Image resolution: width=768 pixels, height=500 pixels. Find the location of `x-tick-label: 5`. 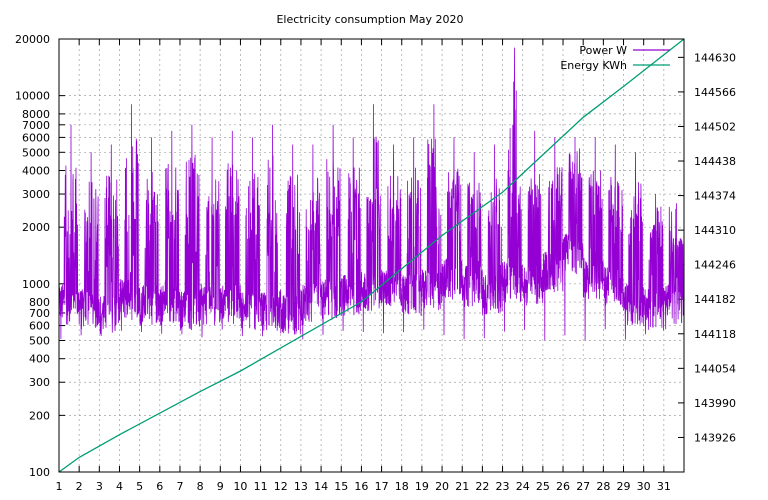

x-tick-label: 5 is located at coordinates (139, 486).